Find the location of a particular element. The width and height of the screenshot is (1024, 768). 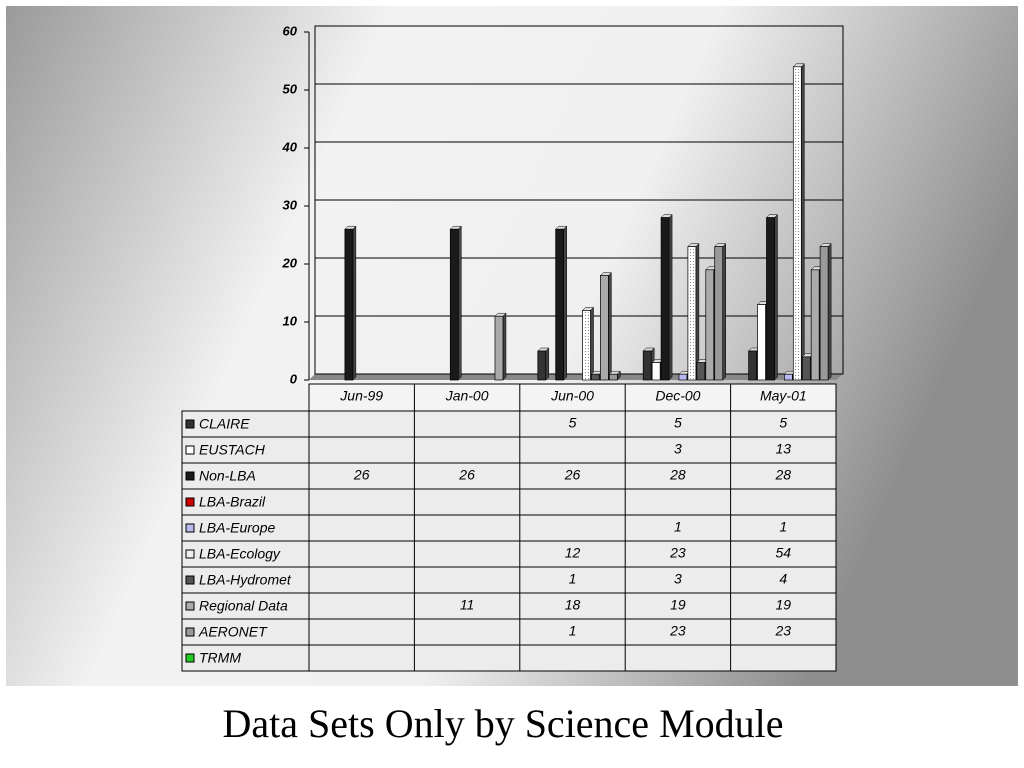

table-header is located at coordinates (572, 397).